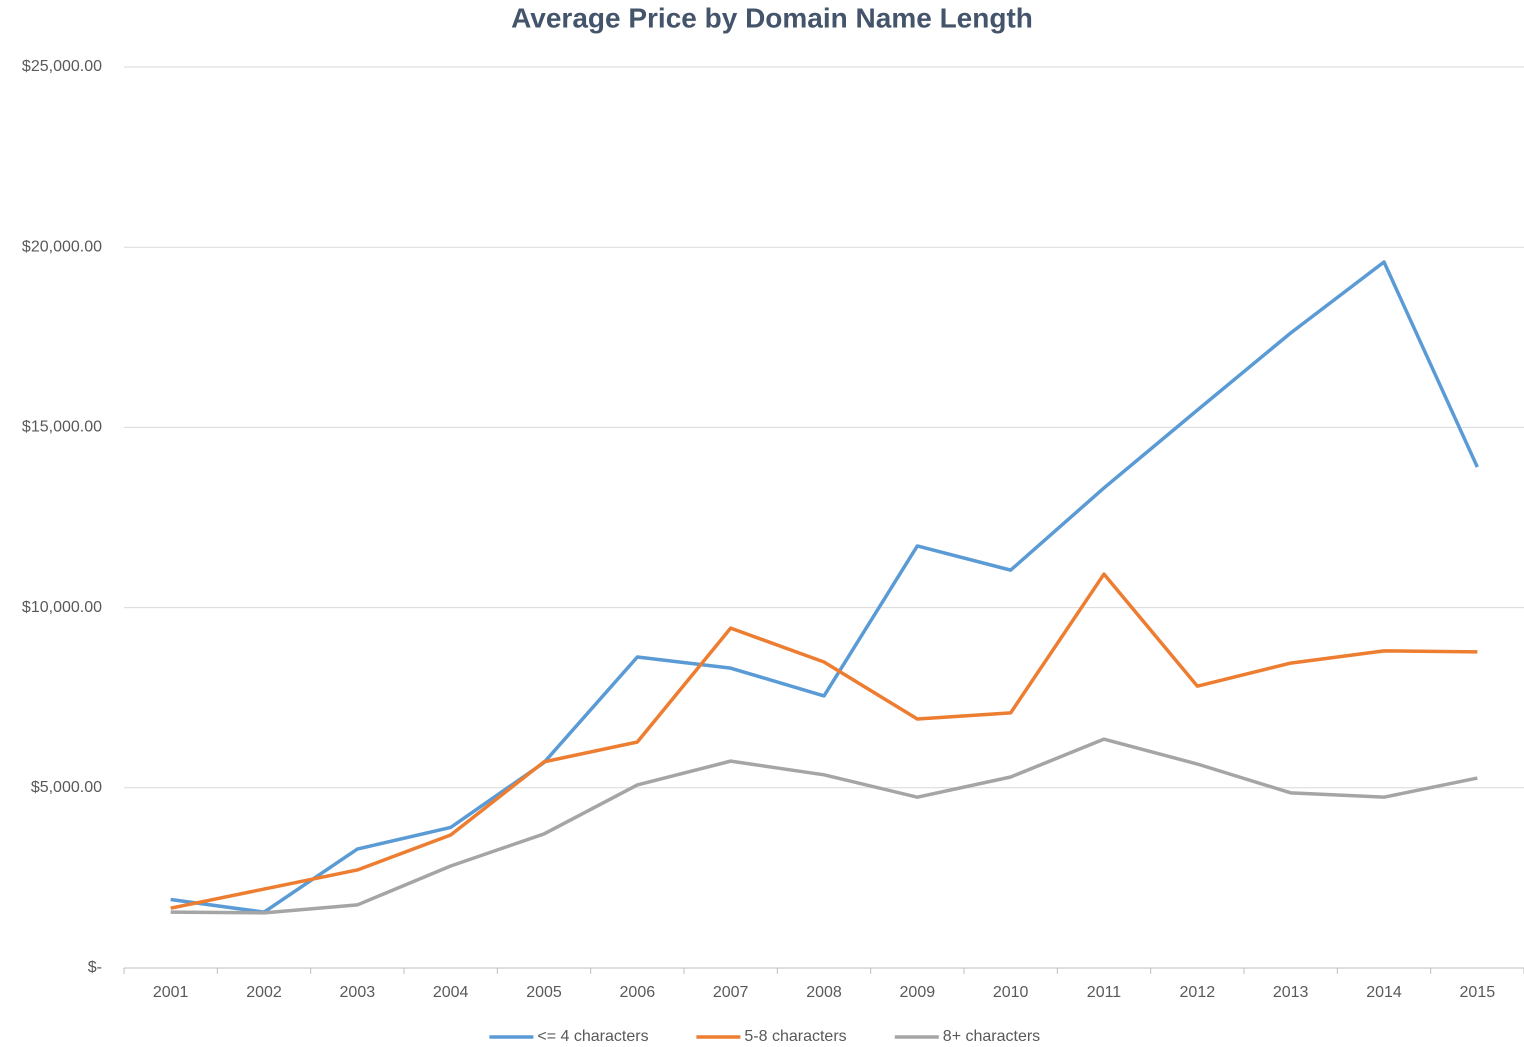 This screenshot has width=1524, height=1047. Describe the element at coordinates (1011, 992) in the screenshot. I see `x-tick-label: 2010` at that location.